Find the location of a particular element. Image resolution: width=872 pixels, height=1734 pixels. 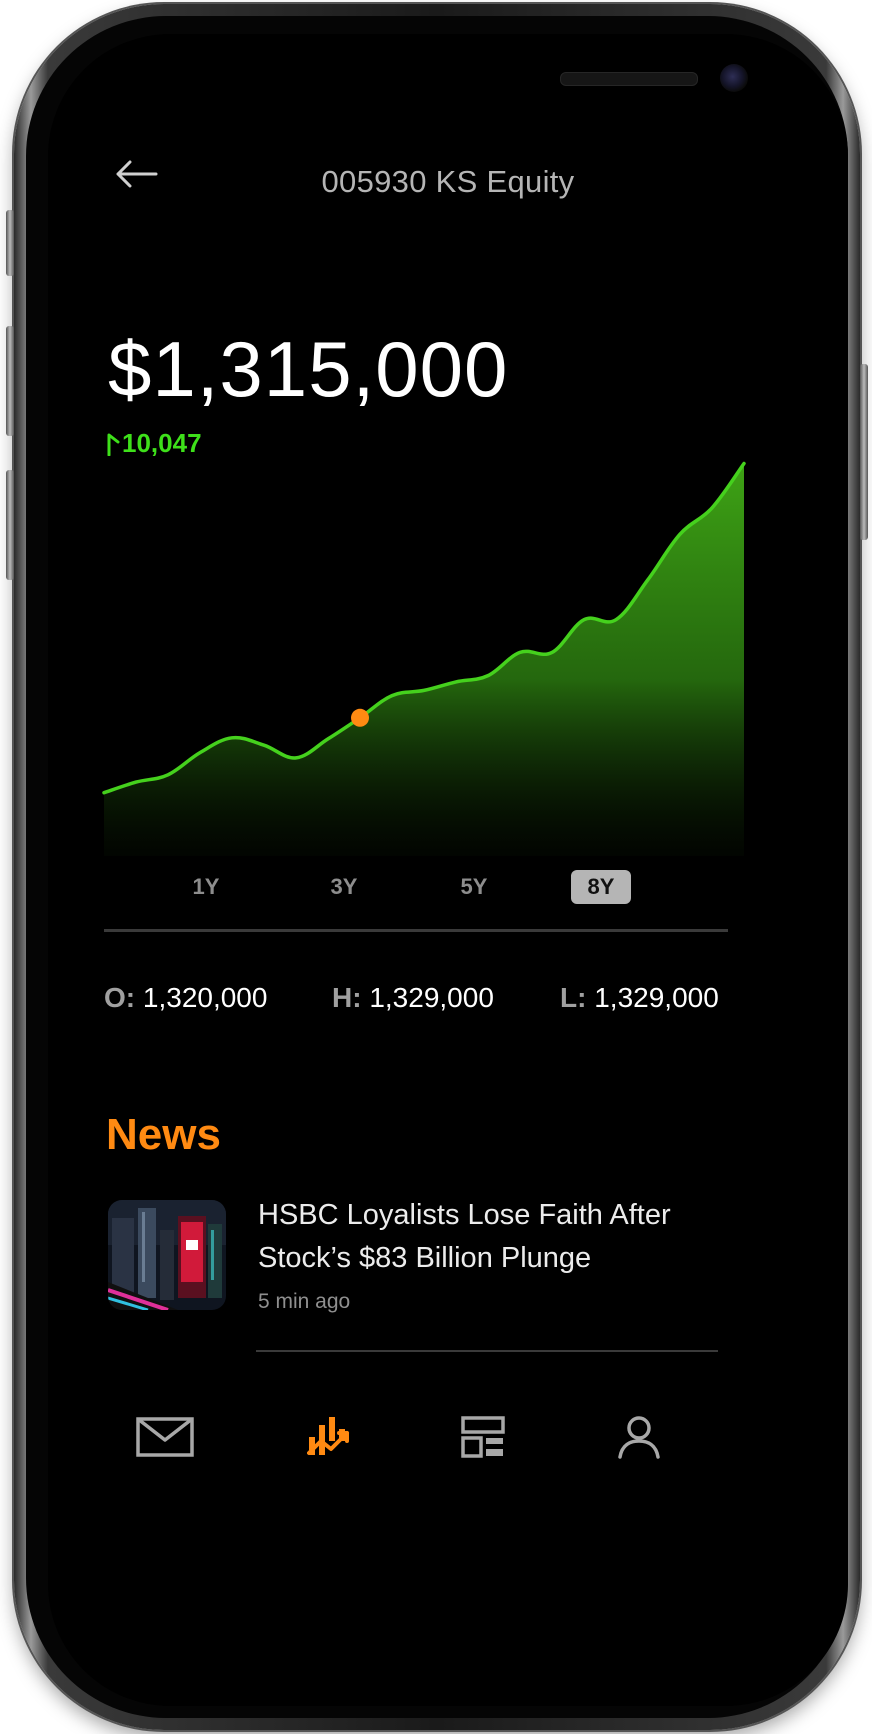

divider is located at coordinates (416, 930).